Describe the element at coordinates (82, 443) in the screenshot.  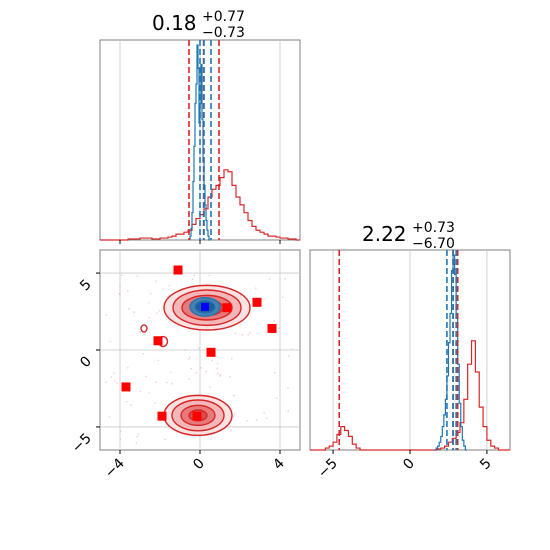
I see `tick-label-param2-y-0: −5` at that location.